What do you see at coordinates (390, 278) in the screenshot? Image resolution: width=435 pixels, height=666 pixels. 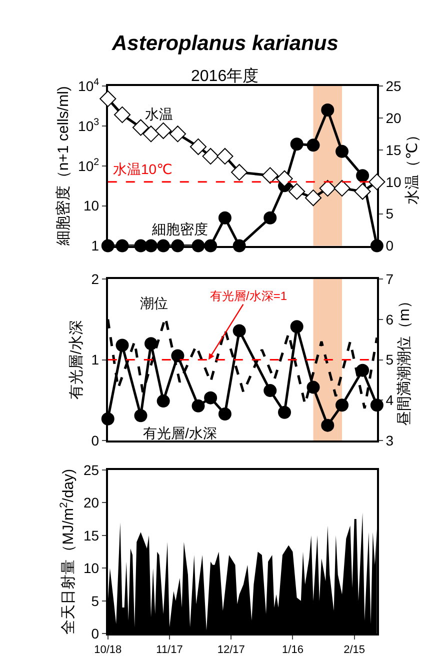 I see `y2-tick-label: 7` at bounding box center [390, 278].